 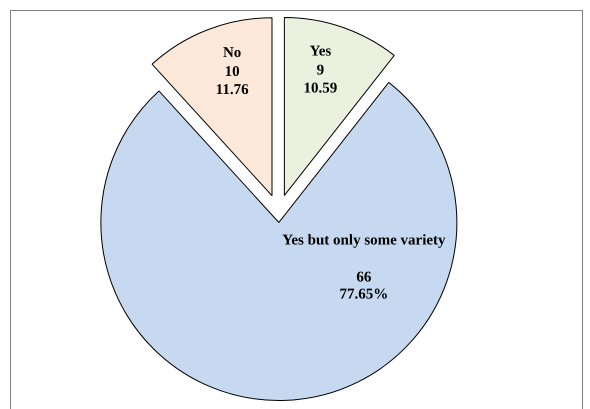 What do you see at coordinates (364, 240) in the screenshot?
I see `slice-label: Yes but only some variety` at bounding box center [364, 240].